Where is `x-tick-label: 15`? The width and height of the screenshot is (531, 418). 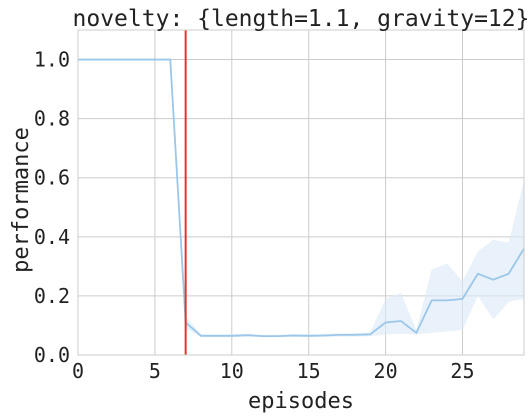 x-tick-label: 15 is located at coordinates (309, 371).